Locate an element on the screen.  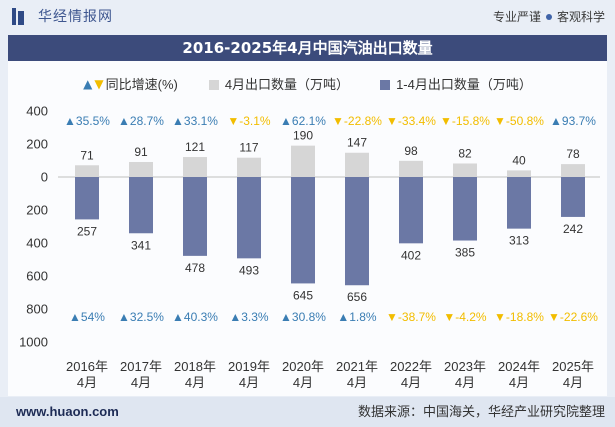
value-label-jan-apr: 645 is located at coordinates (303, 295).